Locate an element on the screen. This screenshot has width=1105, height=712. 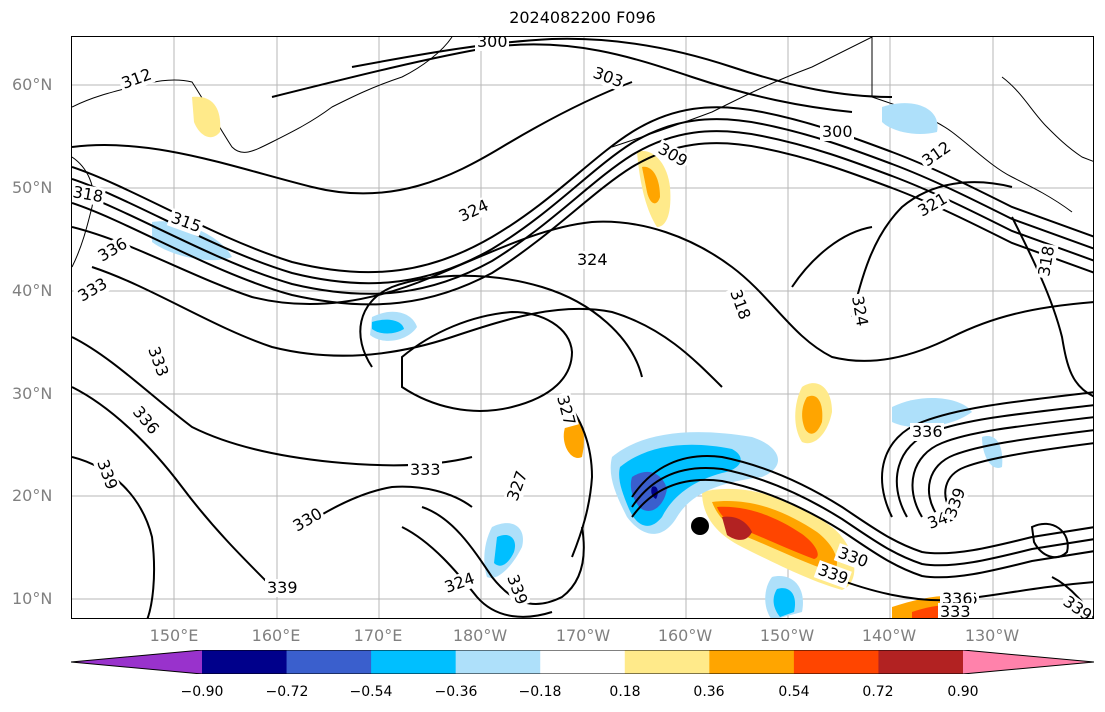
map-title: 2024082200 F096 is located at coordinates (582, 17).